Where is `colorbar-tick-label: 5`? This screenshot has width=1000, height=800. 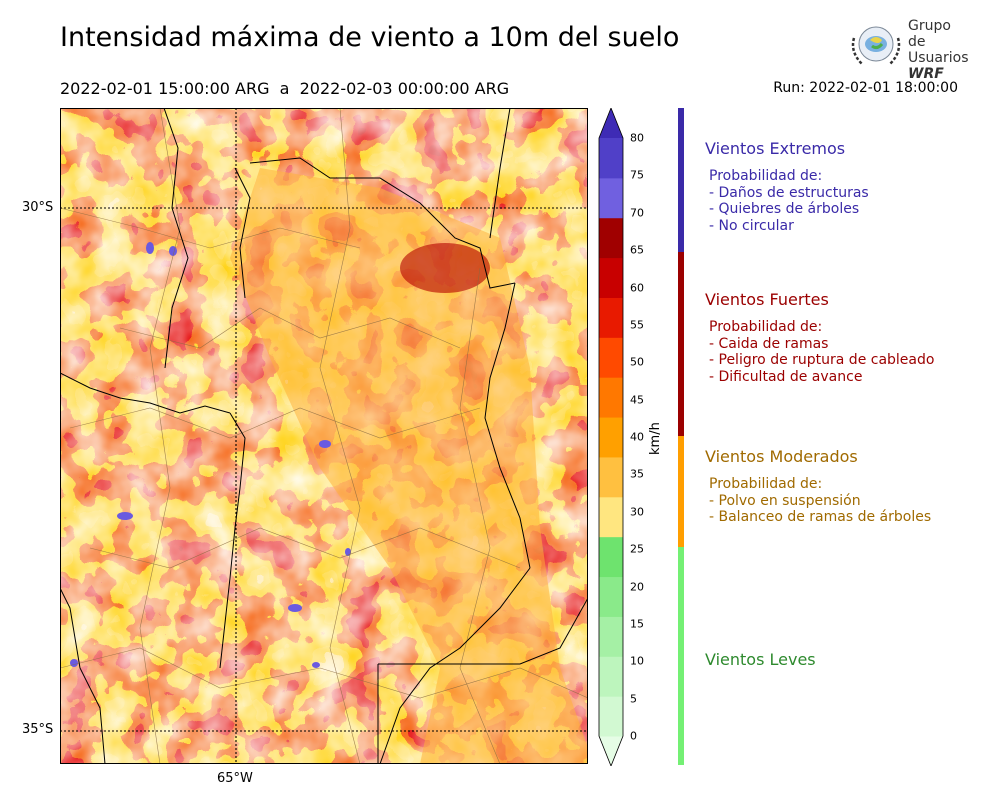
colorbar-tick-label: 5 is located at coordinates (633, 699).